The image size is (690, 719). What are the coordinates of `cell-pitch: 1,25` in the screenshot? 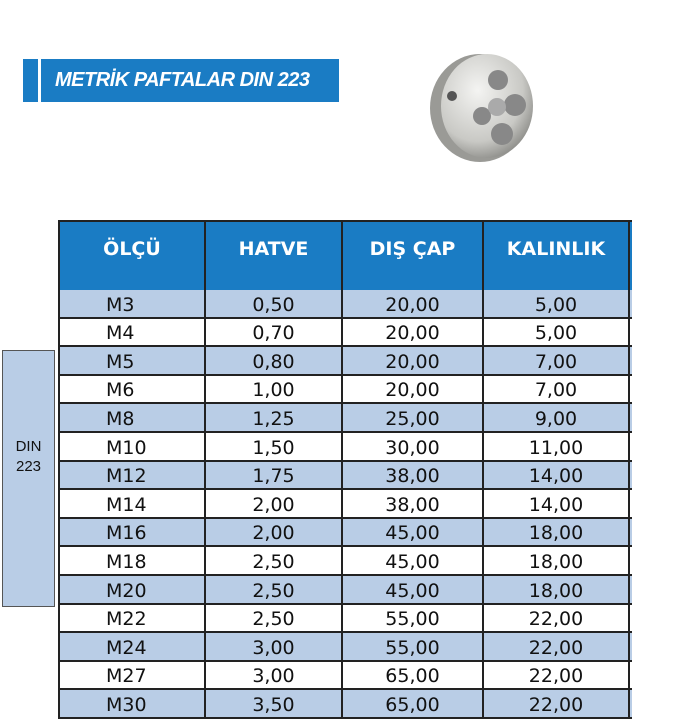 It's located at (273, 418).